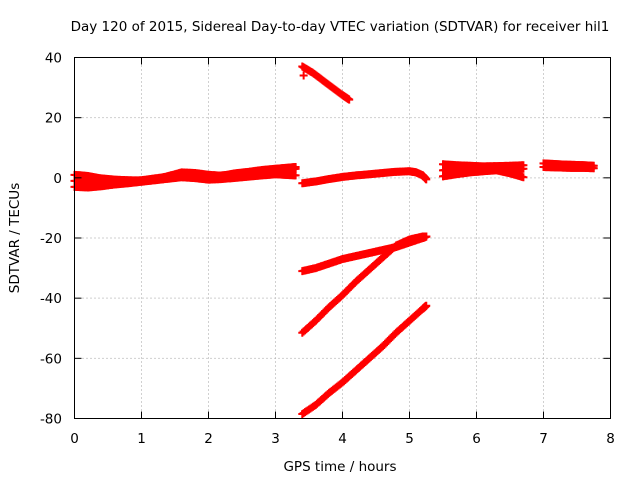 Image resolution: width=640 pixels, height=480 pixels. Describe the element at coordinates (53, 59) in the screenshot. I see `y-tick-label: 40` at that location.